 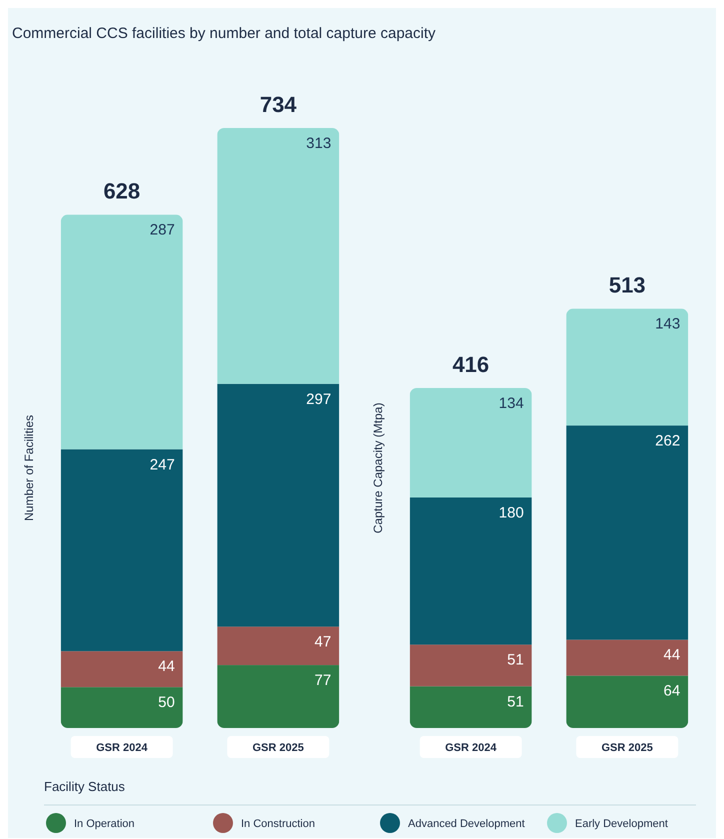 I want to click on legend-label: In Operation, so click(x=104, y=824).